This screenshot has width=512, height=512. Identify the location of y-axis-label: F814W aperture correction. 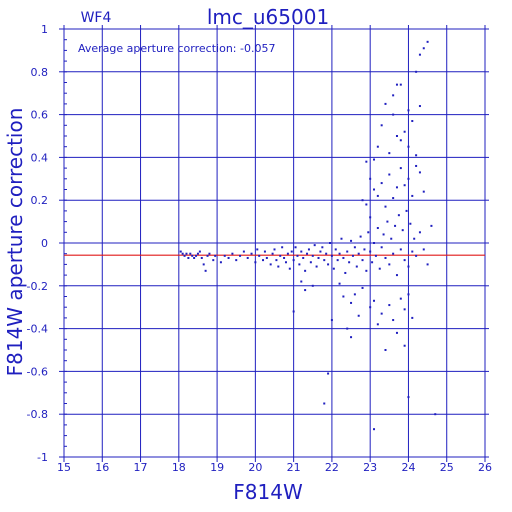
(15, 242).